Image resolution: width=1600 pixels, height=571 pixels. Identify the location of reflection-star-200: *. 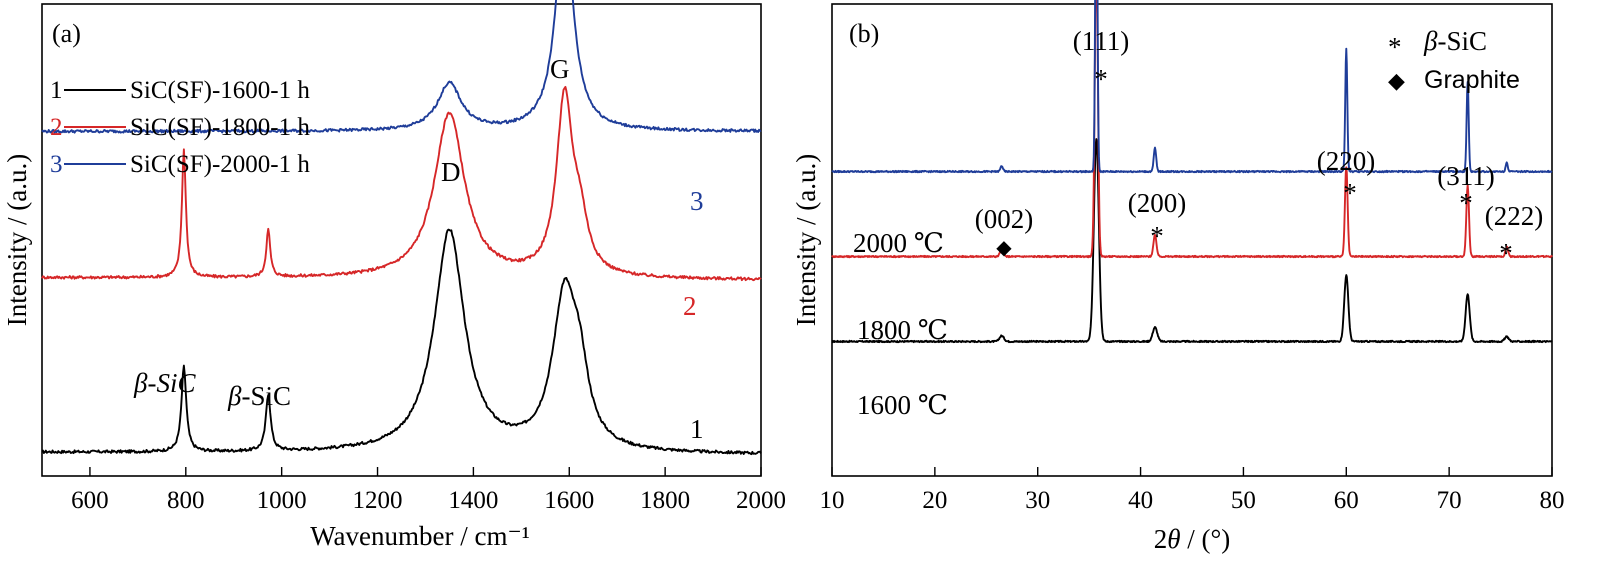
(1157, 236).